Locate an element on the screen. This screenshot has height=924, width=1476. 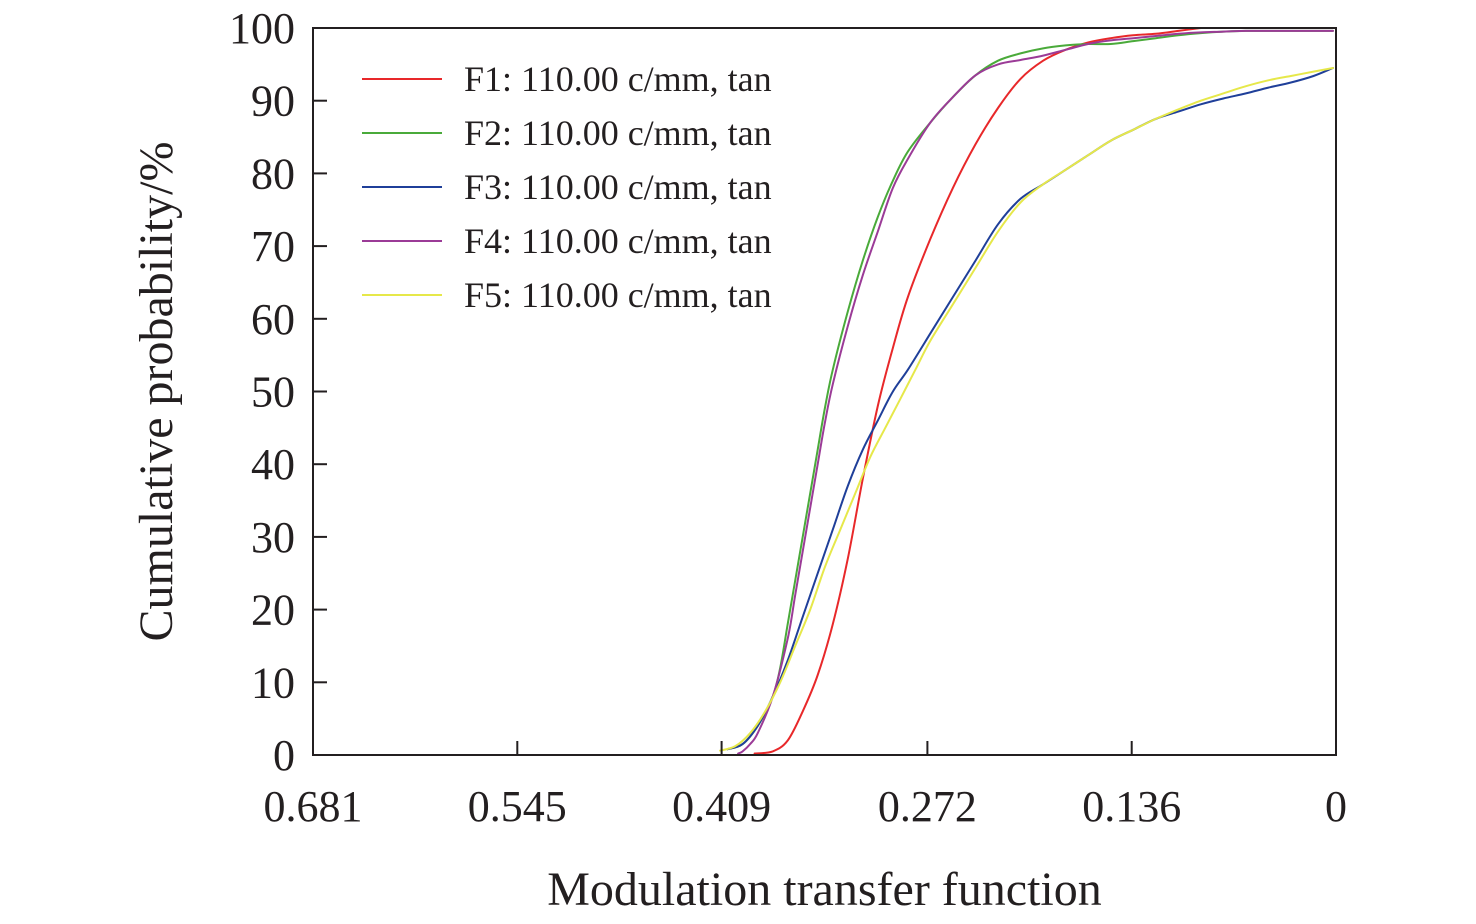
x-tick-label: 0.136 is located at coordinates (1131, 806).